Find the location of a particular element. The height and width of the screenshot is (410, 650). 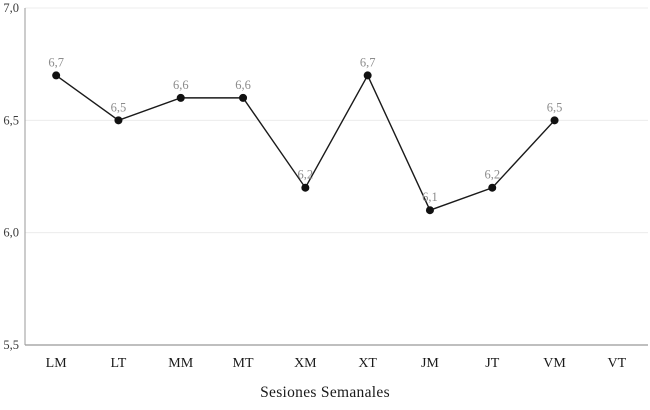

y-tick-label: 6,5 is located at coordinates (11, 120).